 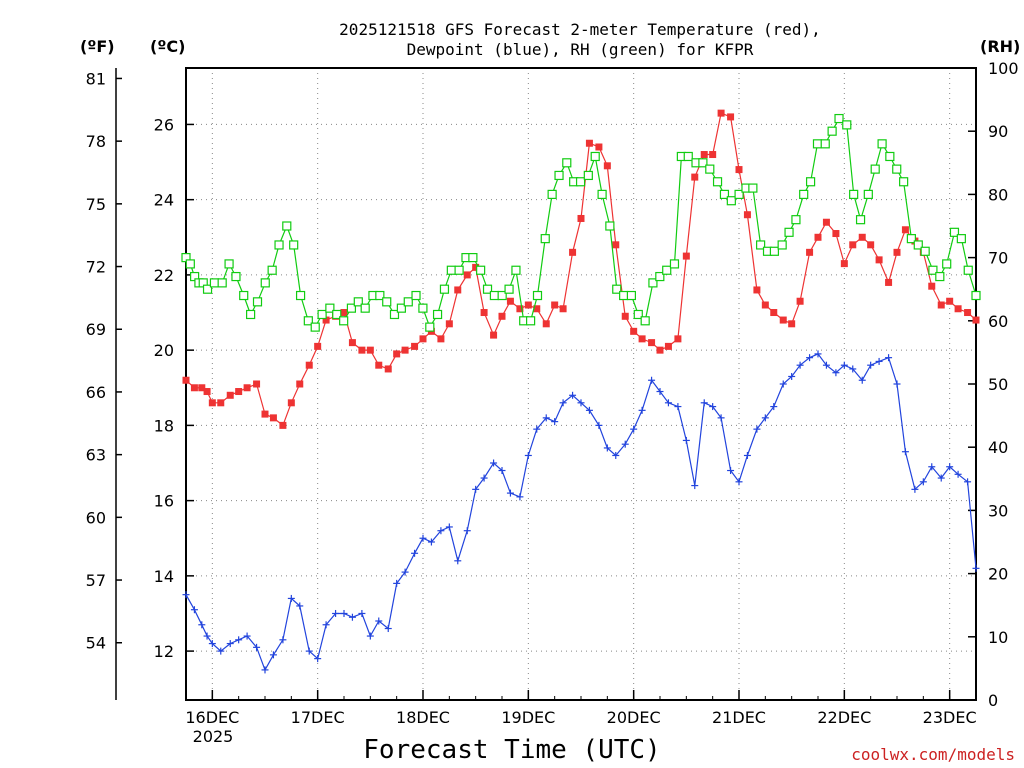 What do you see at coordinates (96, 141) in the screenshot?
I see `fahrenheit-tick-label-8: 78` at bounding box center [96, 141].